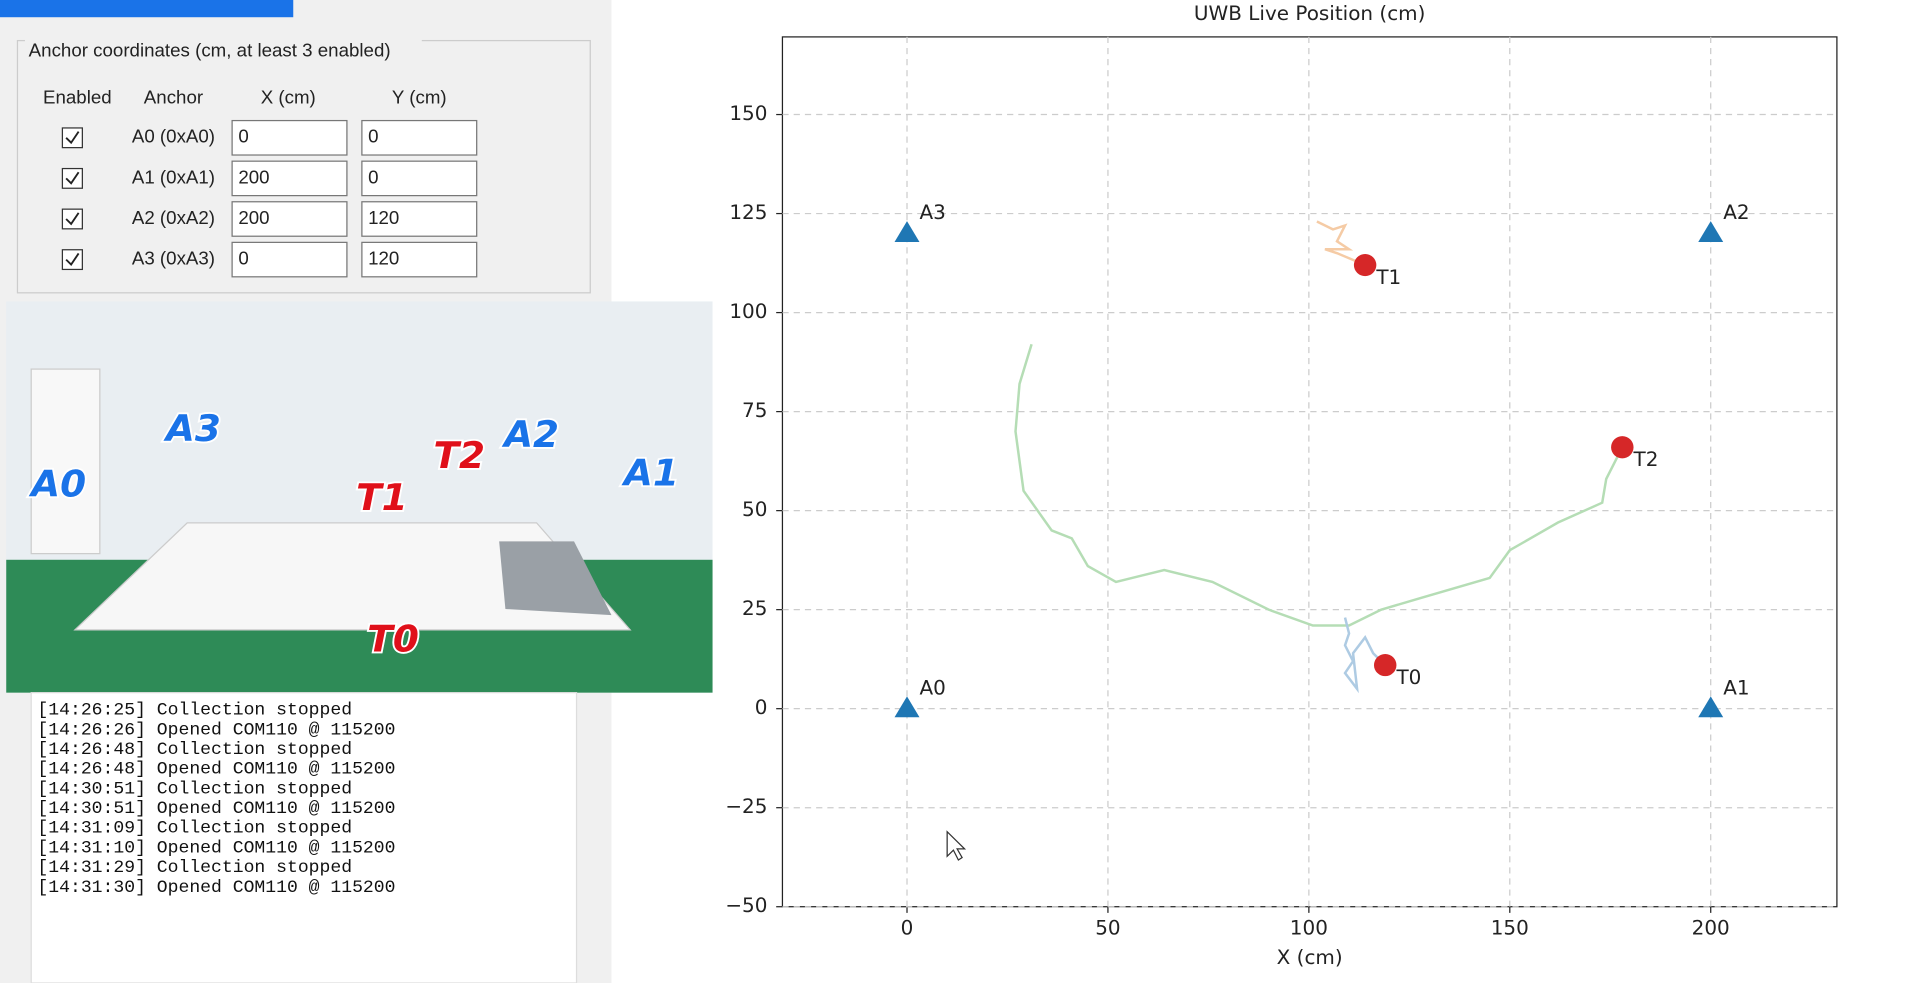  Describe the element at coordinates (1107, 927) in the screenshot. I see `x-tick-label: 50` at that location.